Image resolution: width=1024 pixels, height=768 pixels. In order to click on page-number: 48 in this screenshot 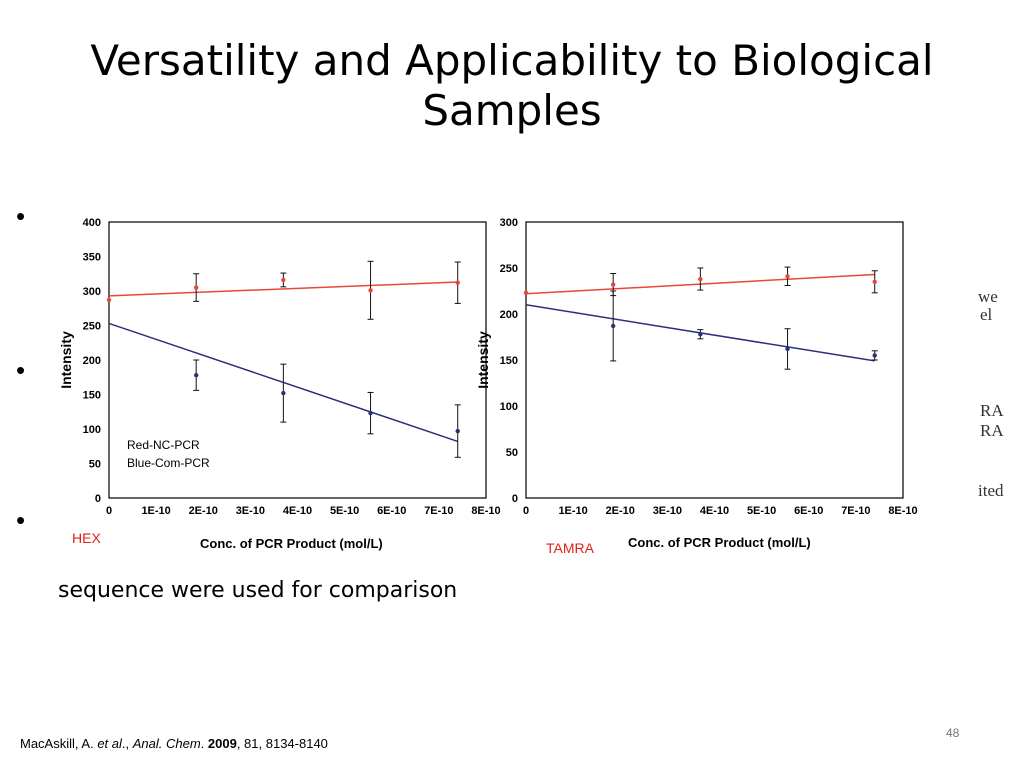, I will do `click(953, 733)`.